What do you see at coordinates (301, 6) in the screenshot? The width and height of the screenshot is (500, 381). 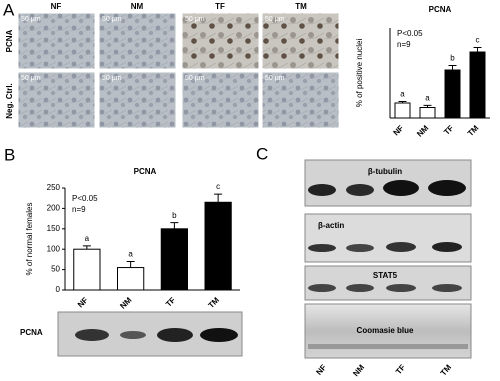 I see `column-label: TM` at bounding box center [301, 6].